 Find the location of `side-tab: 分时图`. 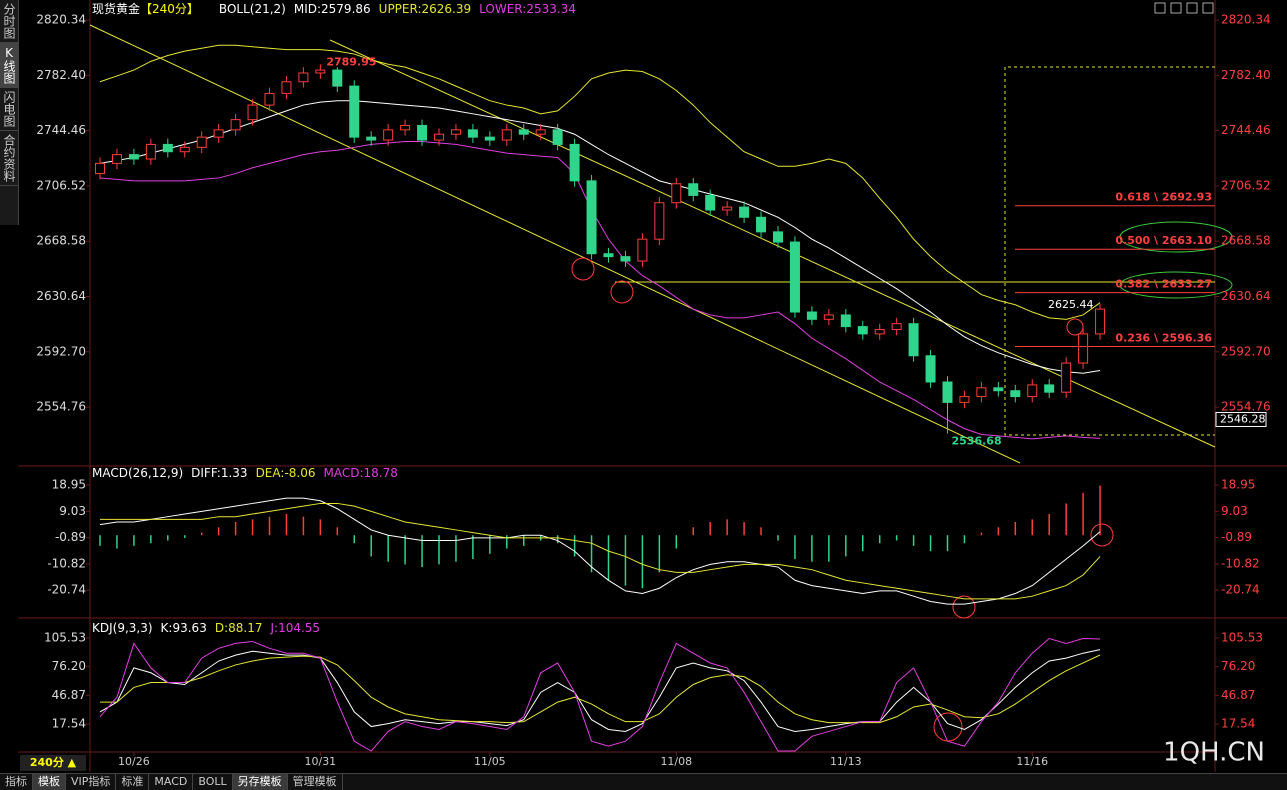

side-tab: 分时图 is located at coordinates (9, 21).